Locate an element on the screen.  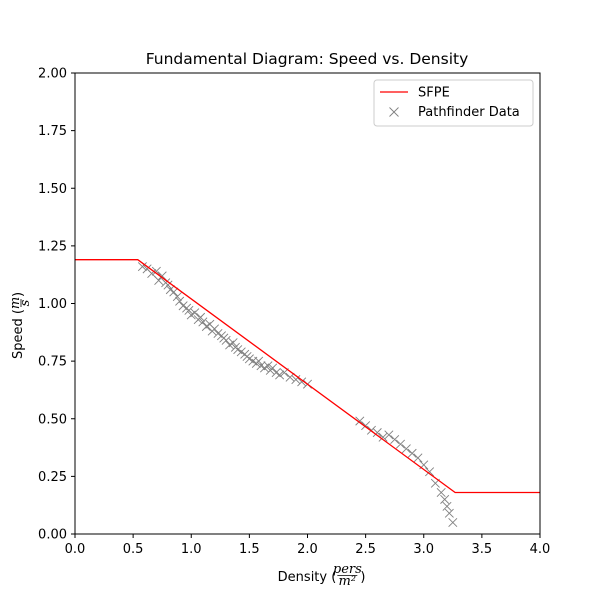
legend-pathfinder-label: Pathfinder Data is located at coordinates (469, 112).